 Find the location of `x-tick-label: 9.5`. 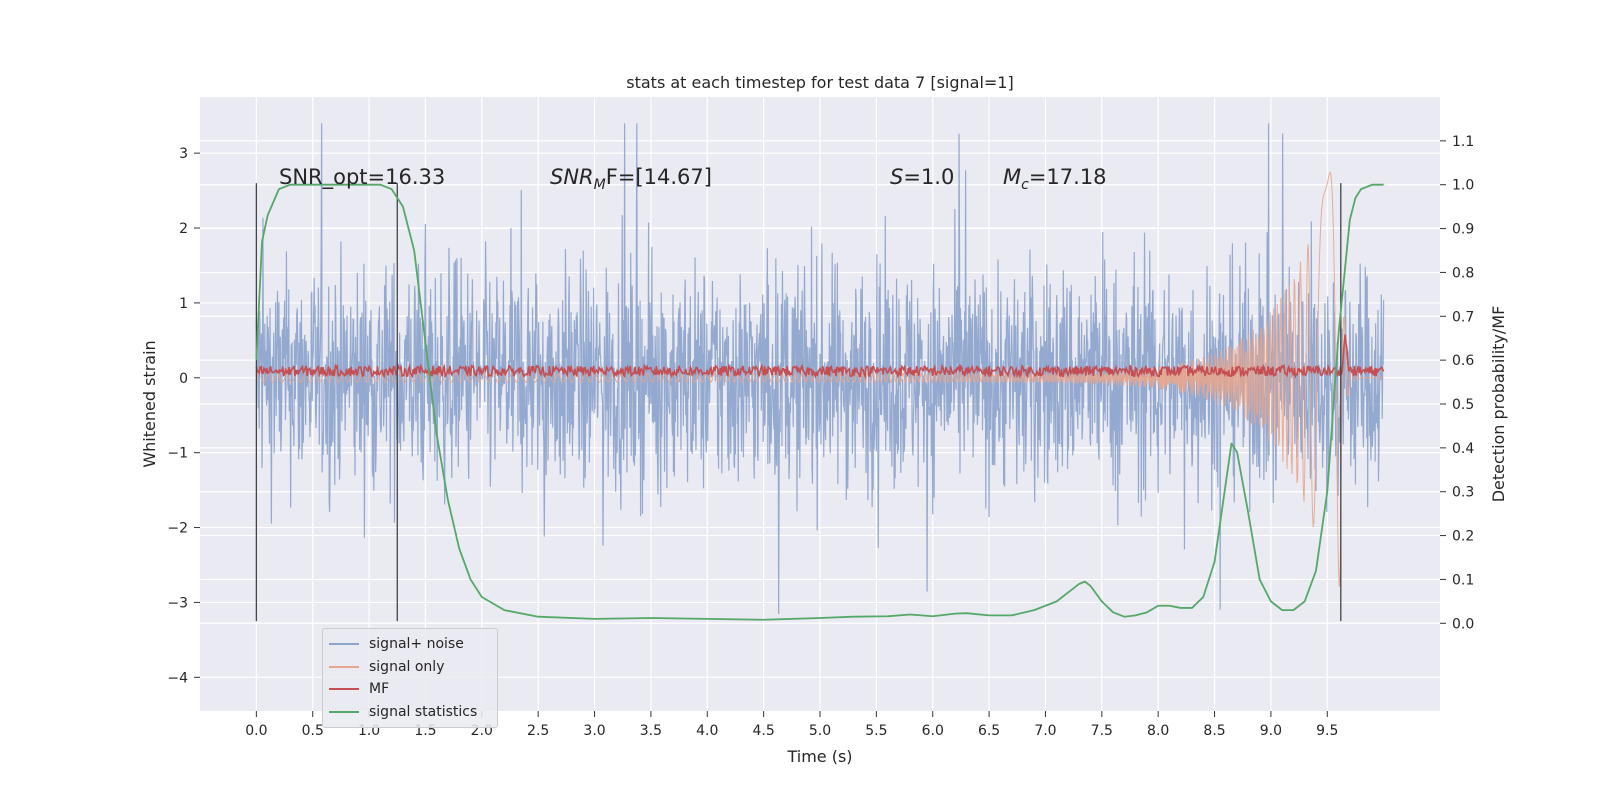

x-tick-label: 9.5 is located at coordinates (1327, 731).